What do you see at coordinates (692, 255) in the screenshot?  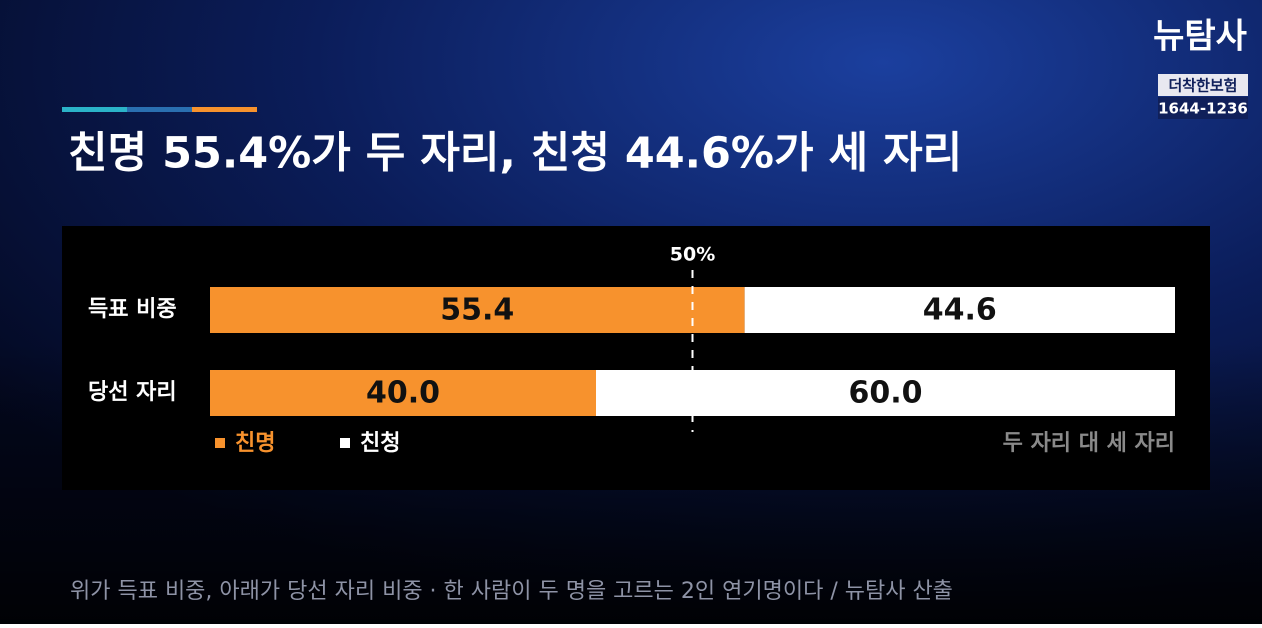 I see `reference-label: 50%` at bounding box center [692, 255].